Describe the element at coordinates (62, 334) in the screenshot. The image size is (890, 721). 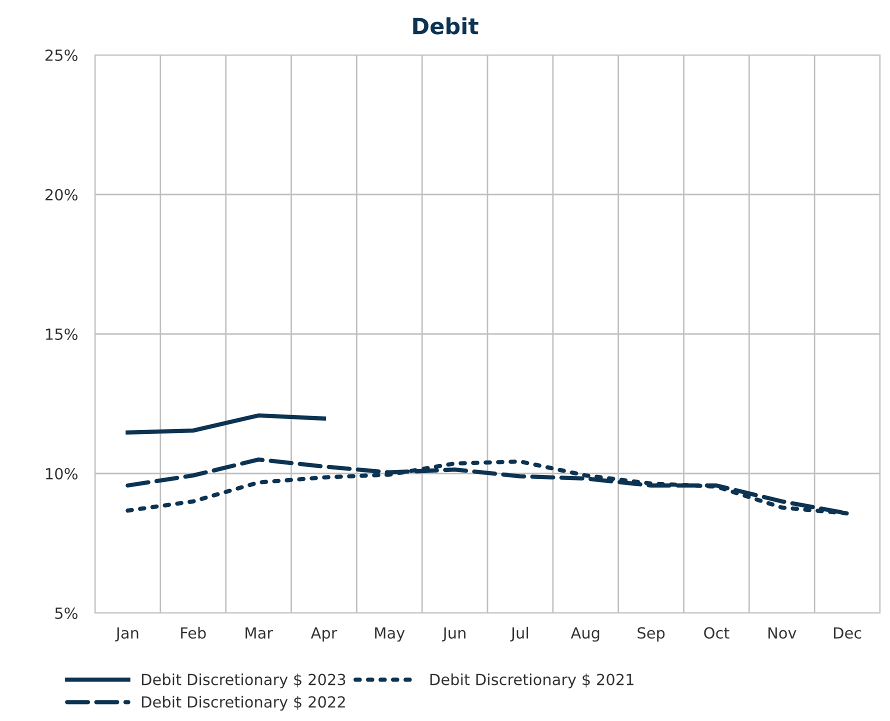
I see `y-tick-label: 15%` at that location.